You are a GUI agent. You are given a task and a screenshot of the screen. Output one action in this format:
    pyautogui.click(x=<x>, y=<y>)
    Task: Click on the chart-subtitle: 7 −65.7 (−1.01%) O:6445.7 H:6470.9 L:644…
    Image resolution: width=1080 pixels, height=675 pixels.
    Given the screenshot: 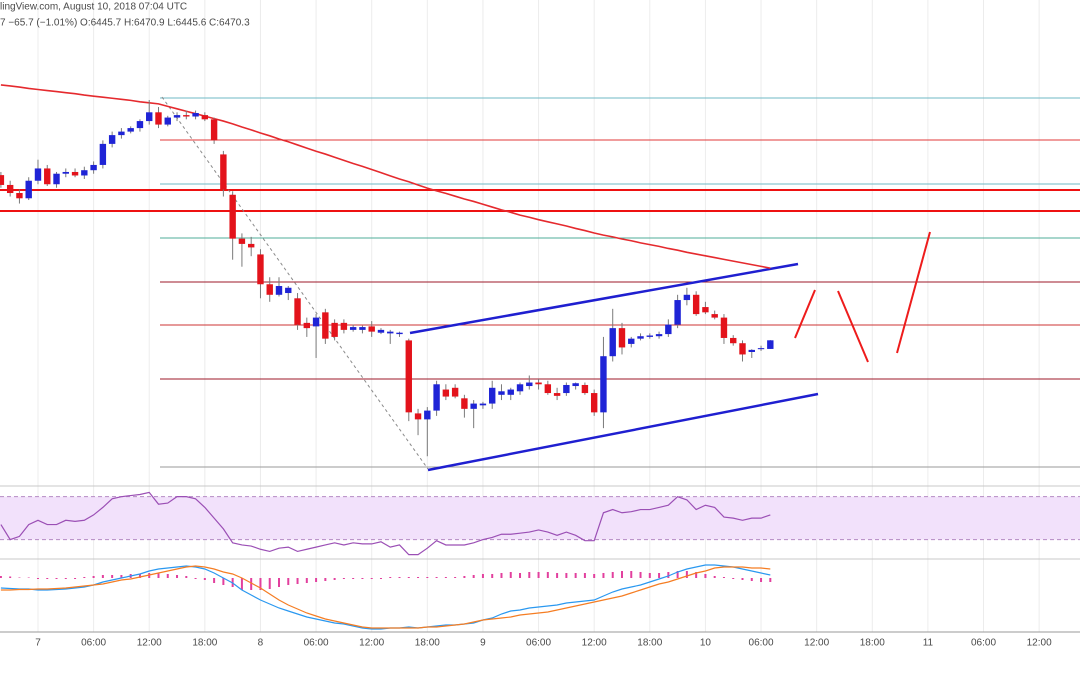 What is the action you would take?
    pyautogui.click(x=125, y=23)
    